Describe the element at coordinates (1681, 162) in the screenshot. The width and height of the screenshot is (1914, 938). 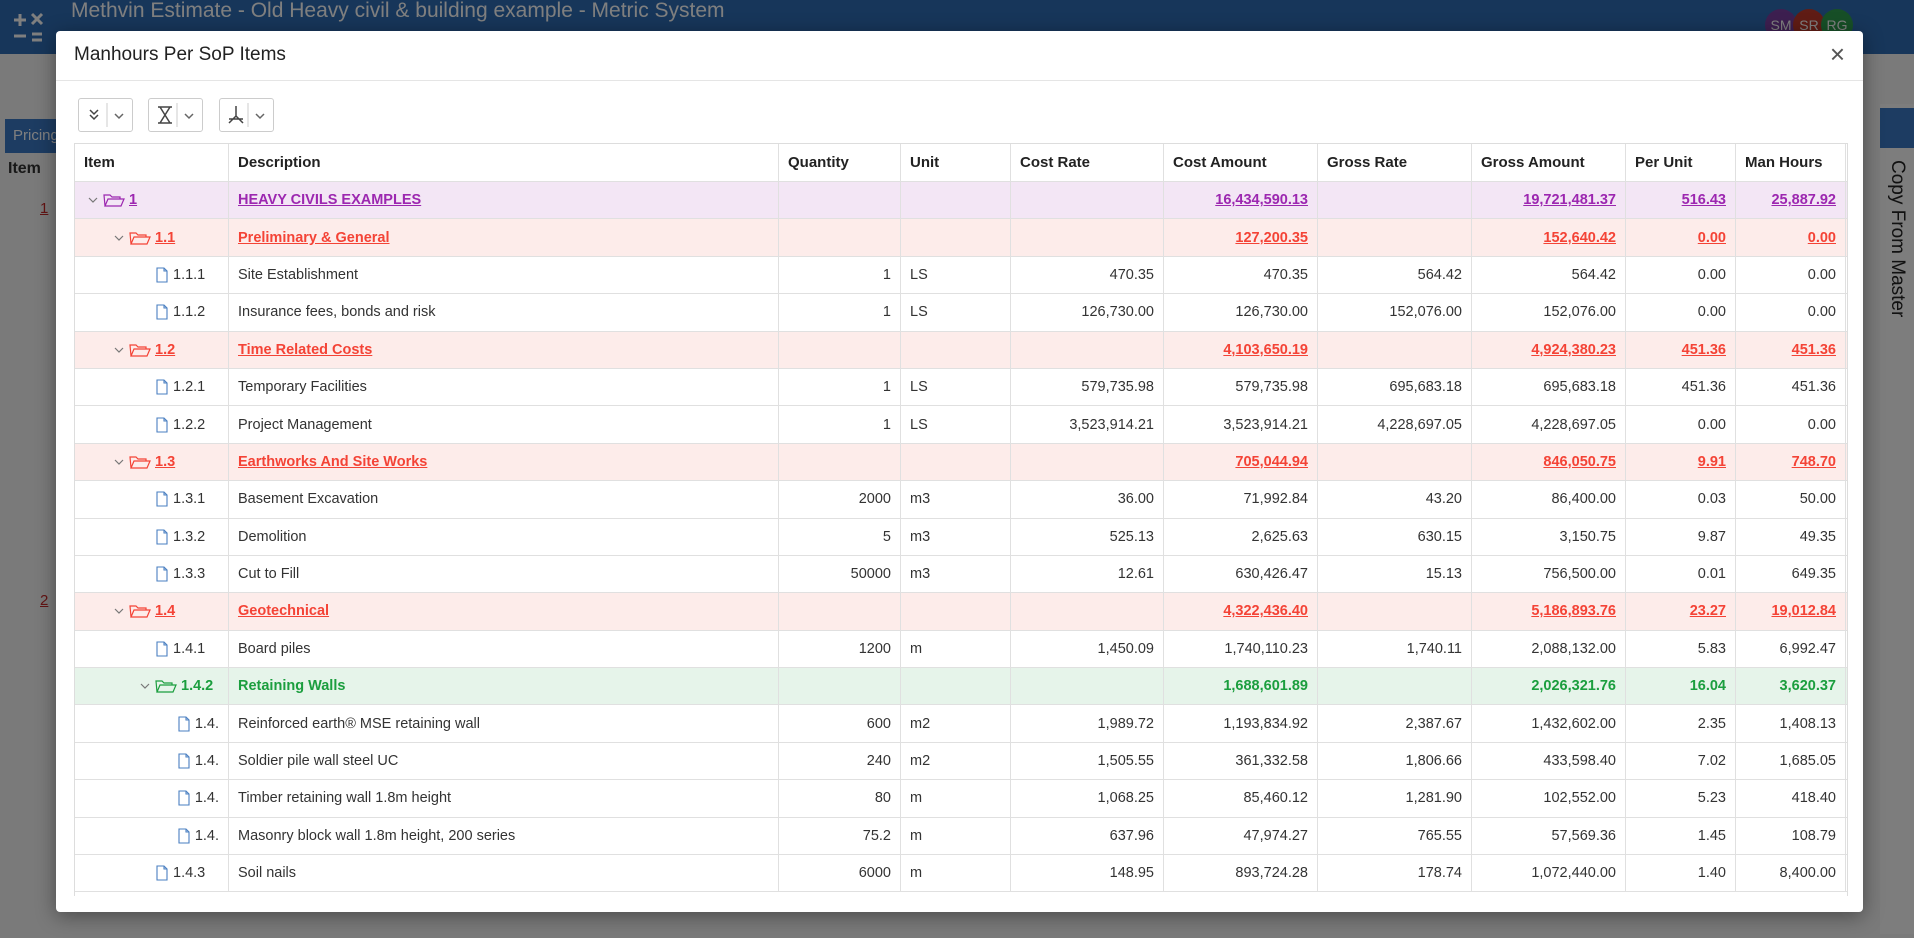
I see `column-header: Per Unit` at that location.